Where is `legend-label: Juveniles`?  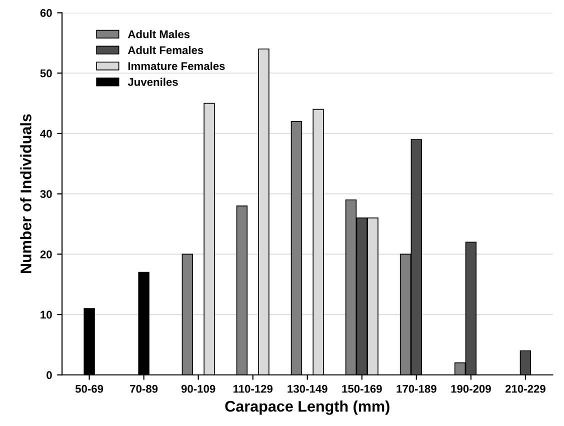 legend-label: Juveniles is located at coordinates (153, 82).